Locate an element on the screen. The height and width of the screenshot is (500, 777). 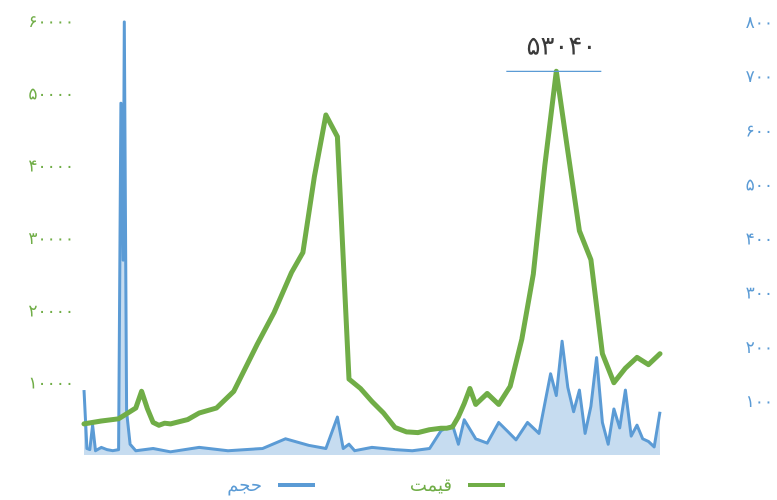
right-axis-tick-label: ۸۰۰ is located at coordinates (759, 23).